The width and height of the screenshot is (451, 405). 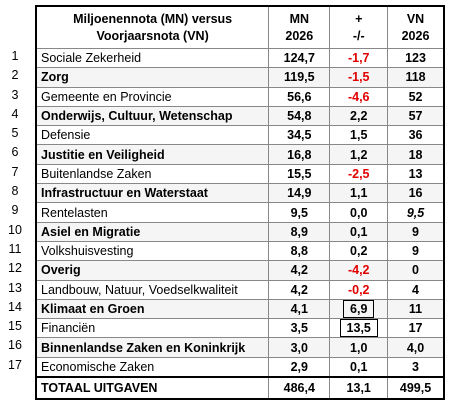 I want to click on table-row: Overig 4,2 -4,2 0, so click(x=240, y=270).